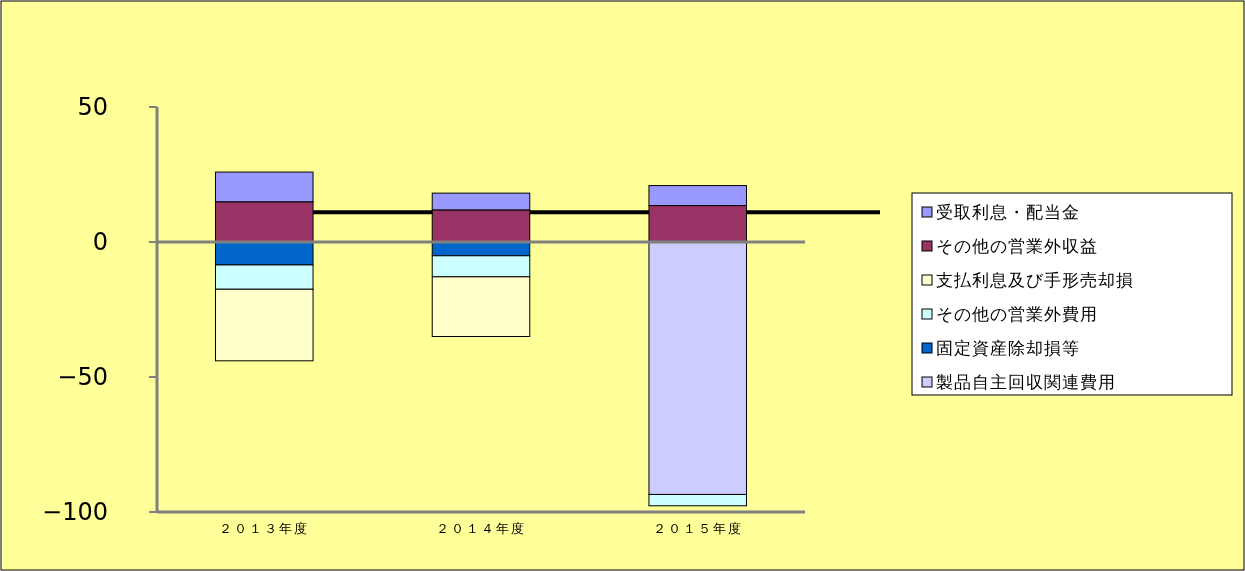  I want to click on x-tick-label: ２０１４年度, so click(481, 528).